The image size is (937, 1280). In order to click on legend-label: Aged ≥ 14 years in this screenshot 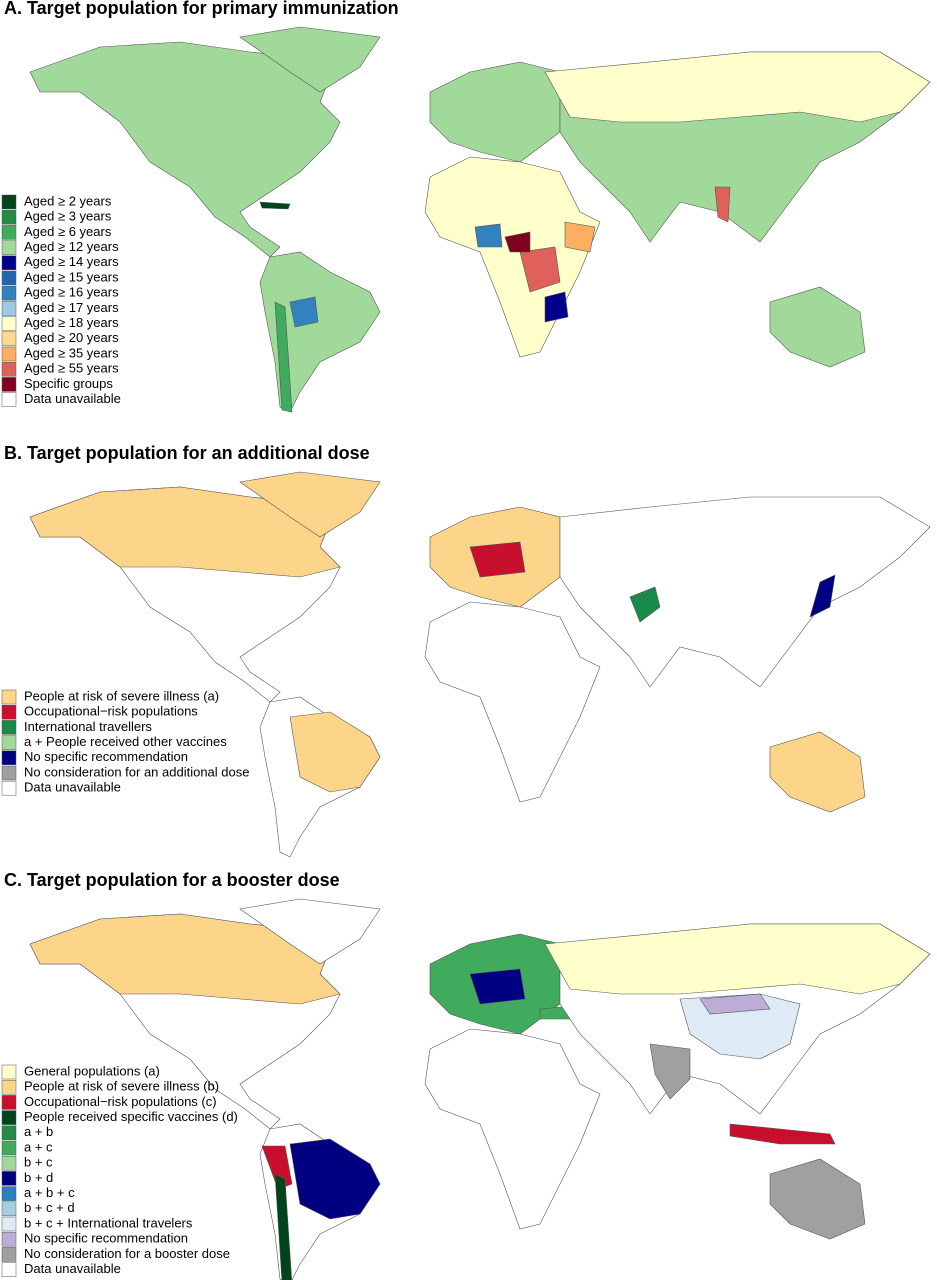, I will do `click(71, 261)`.